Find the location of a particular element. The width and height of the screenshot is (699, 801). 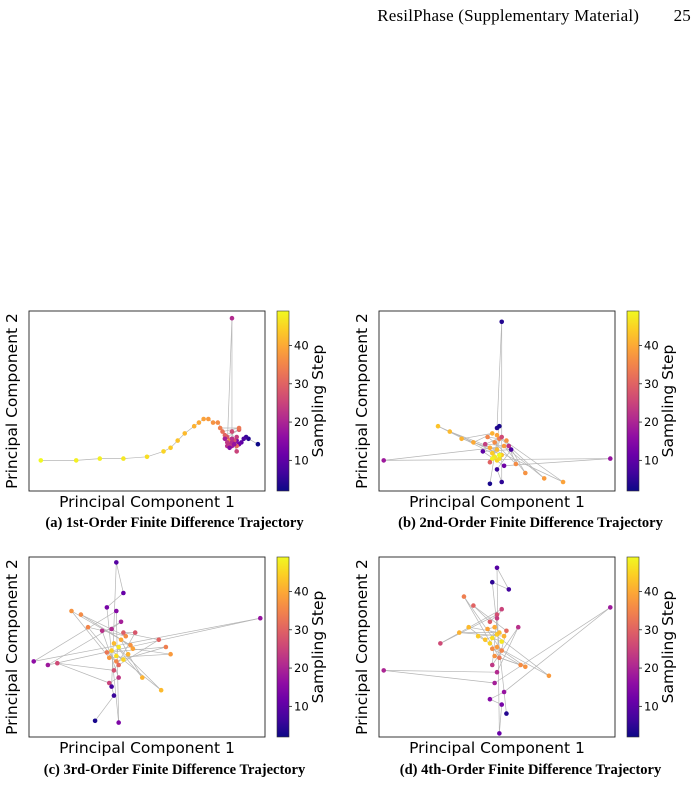

running-head-title: ResilPhase (Supplementary Material) is located at coordinates (508, 15).